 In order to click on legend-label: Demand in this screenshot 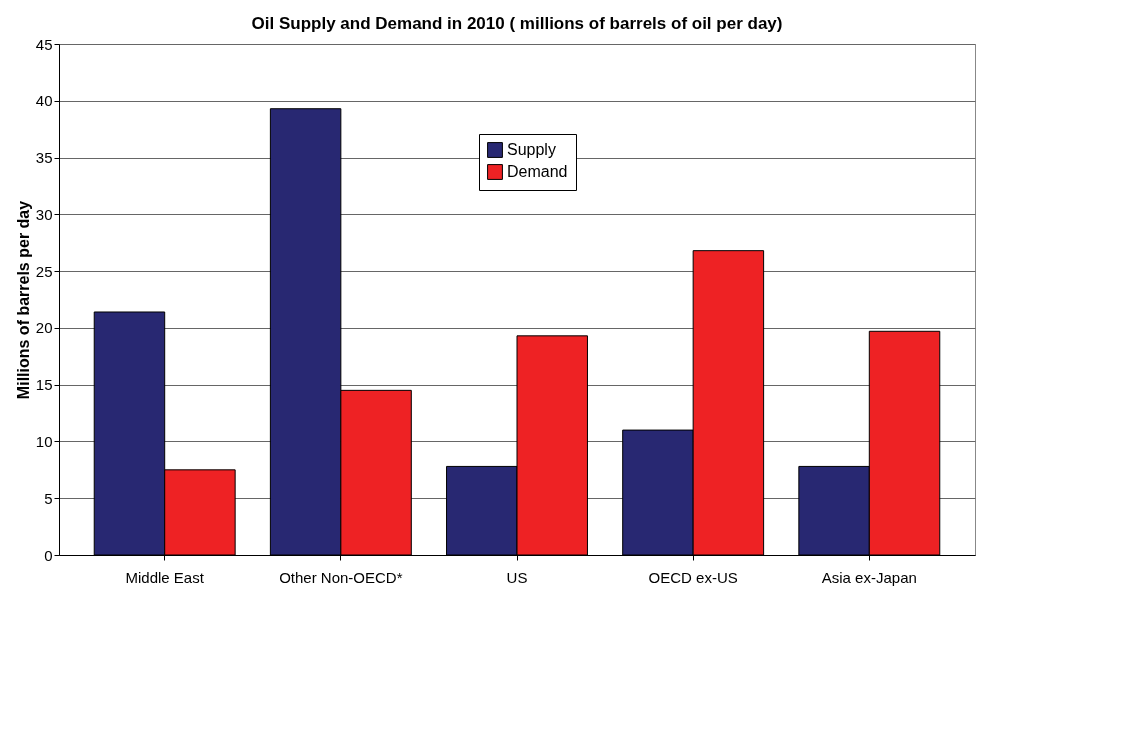, I will do `click(537, 171)`.